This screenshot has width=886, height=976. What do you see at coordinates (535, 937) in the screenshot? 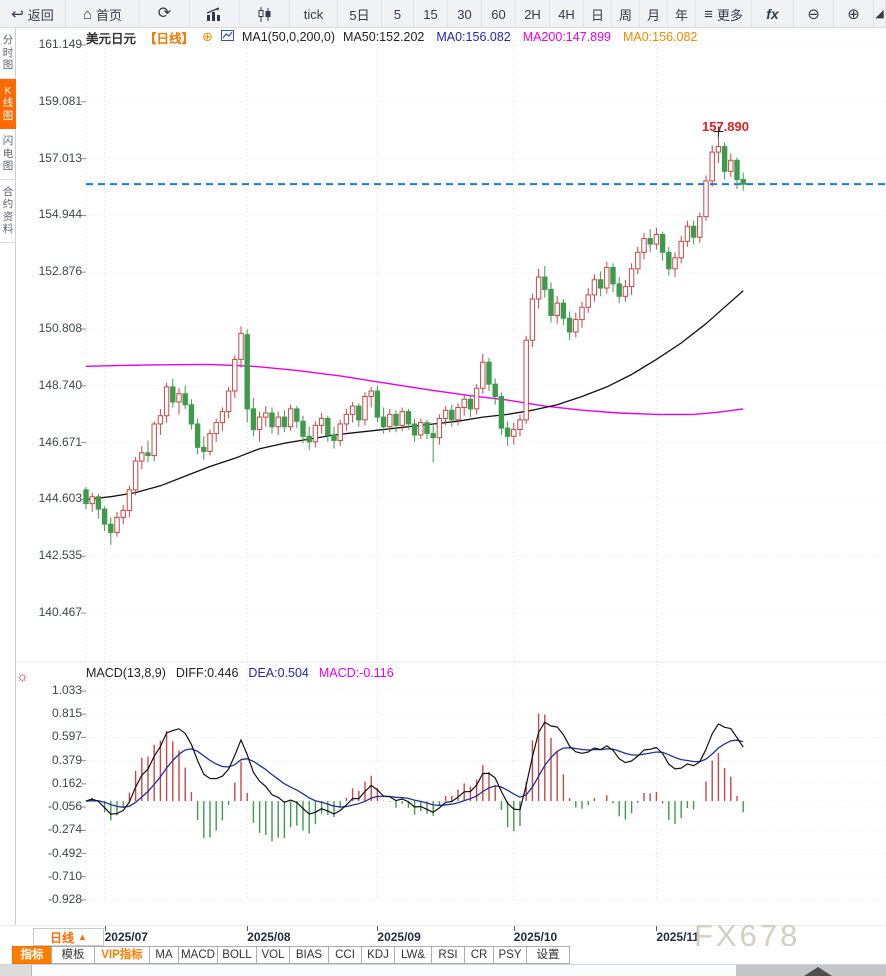
I see `month-label: 2025/10` at bounding box center [535, 937].